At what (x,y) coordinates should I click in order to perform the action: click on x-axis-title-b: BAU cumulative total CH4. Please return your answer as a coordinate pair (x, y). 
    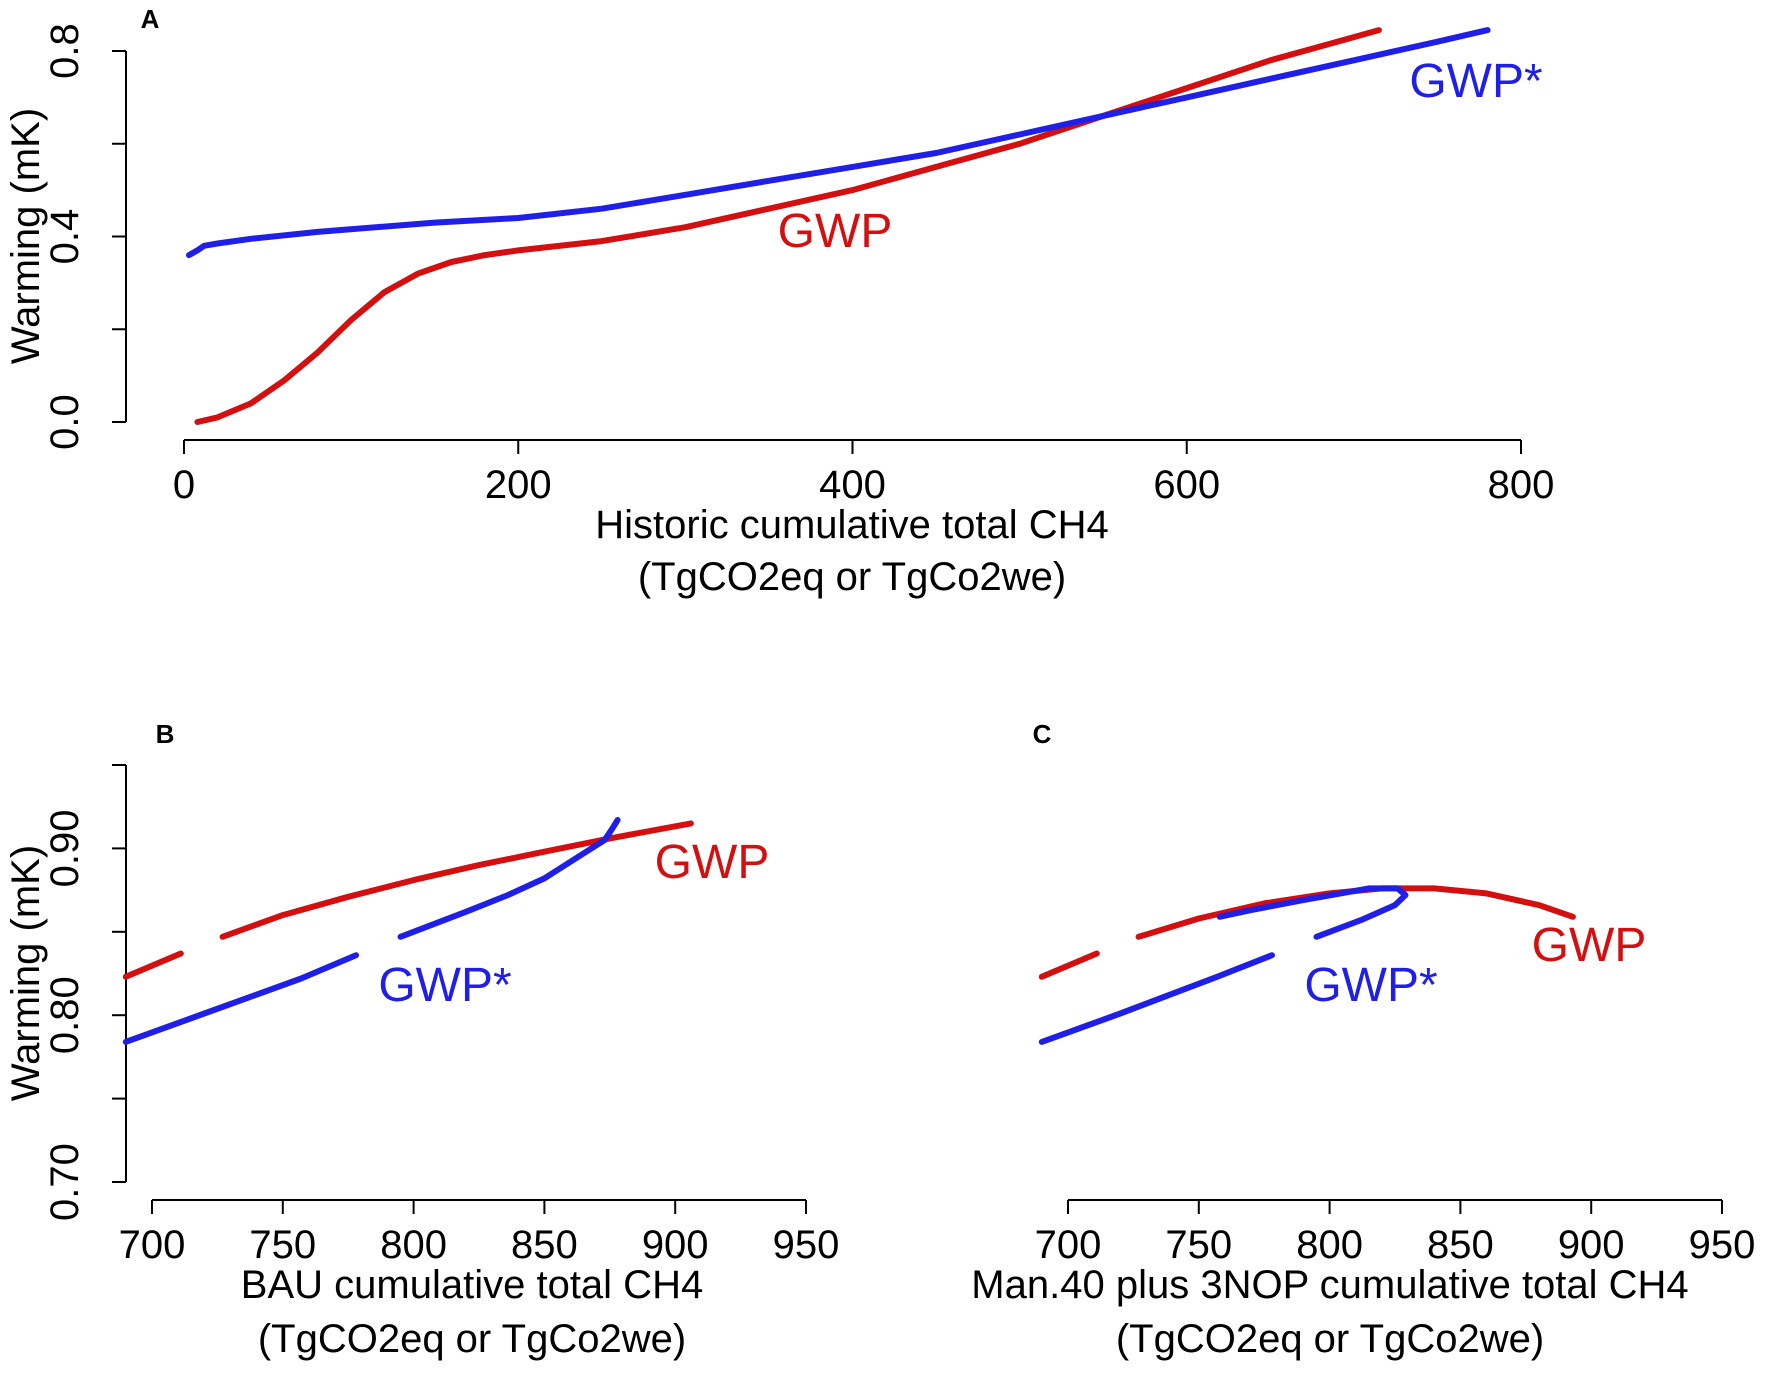
    Looking at the image, I should click on (472, 1285).